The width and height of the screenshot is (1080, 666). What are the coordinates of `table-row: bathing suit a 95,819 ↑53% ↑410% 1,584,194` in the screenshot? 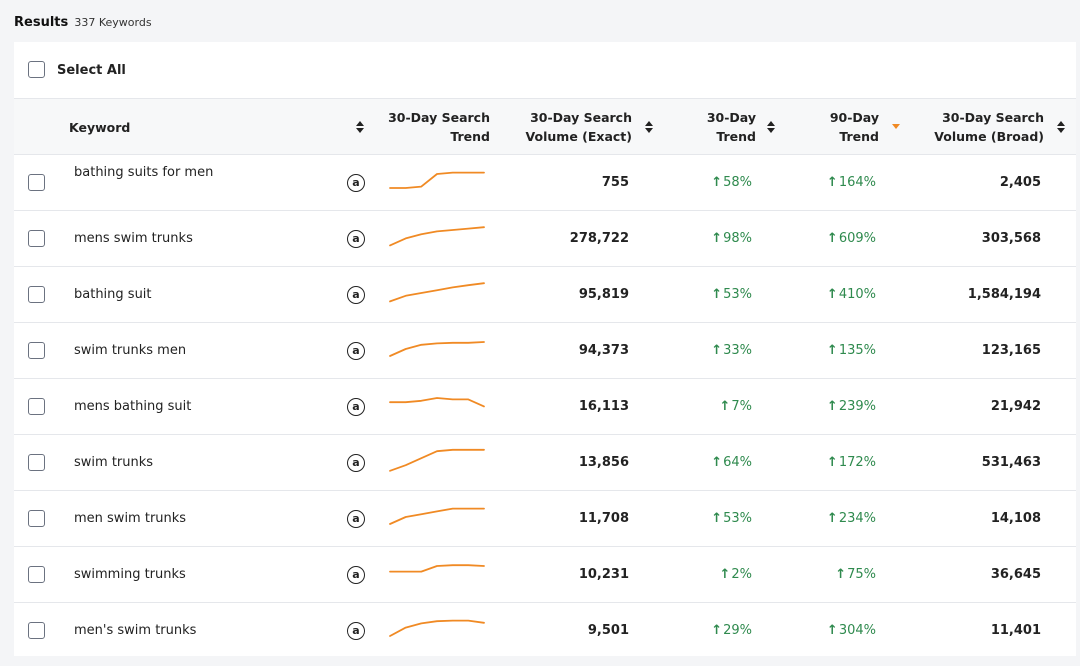 It's located at (545, 295).